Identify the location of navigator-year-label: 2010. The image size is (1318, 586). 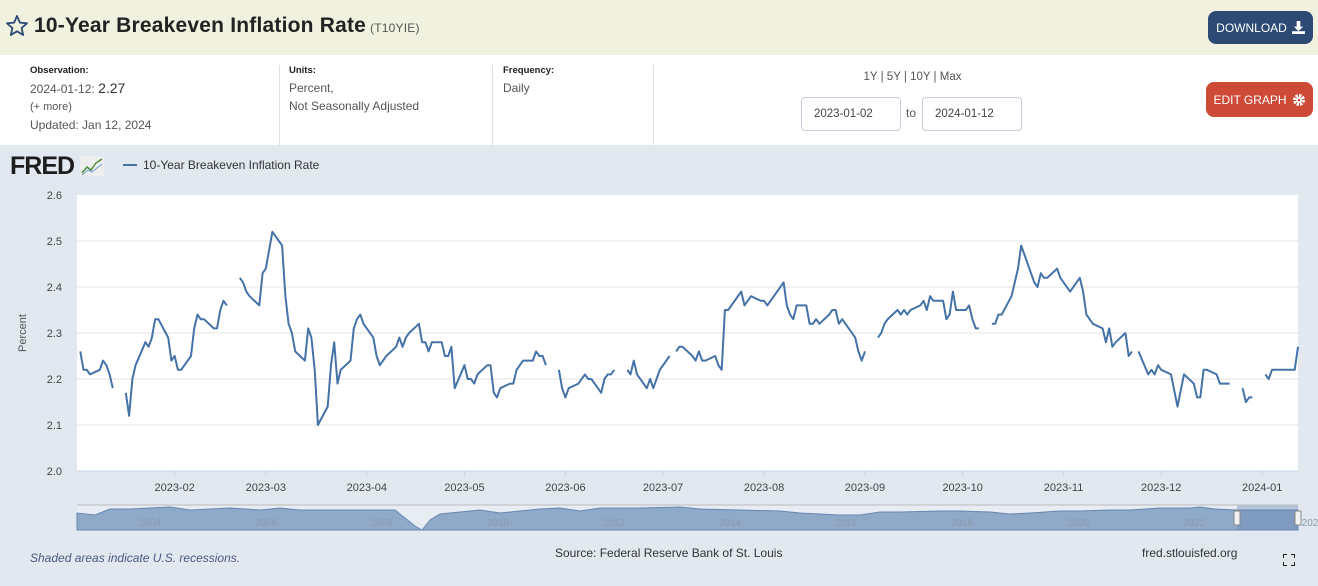
(498, 523).